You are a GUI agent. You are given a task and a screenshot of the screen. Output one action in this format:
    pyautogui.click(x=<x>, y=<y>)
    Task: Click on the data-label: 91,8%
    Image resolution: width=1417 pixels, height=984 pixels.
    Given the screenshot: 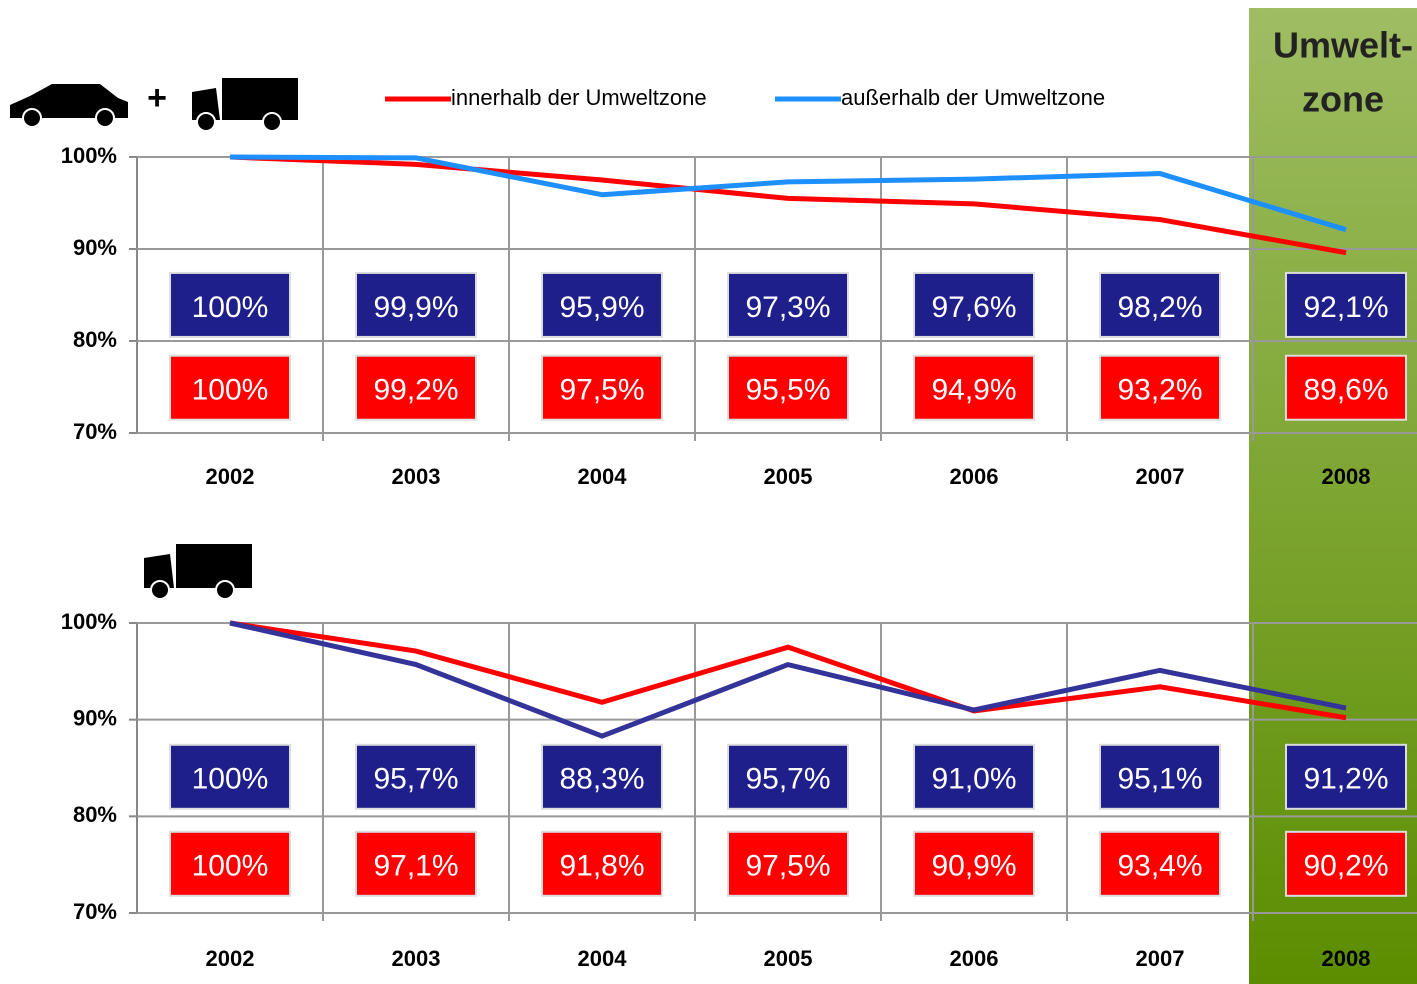 What is the action you would take?
    pyautogui.click(x=601, y=866)
    